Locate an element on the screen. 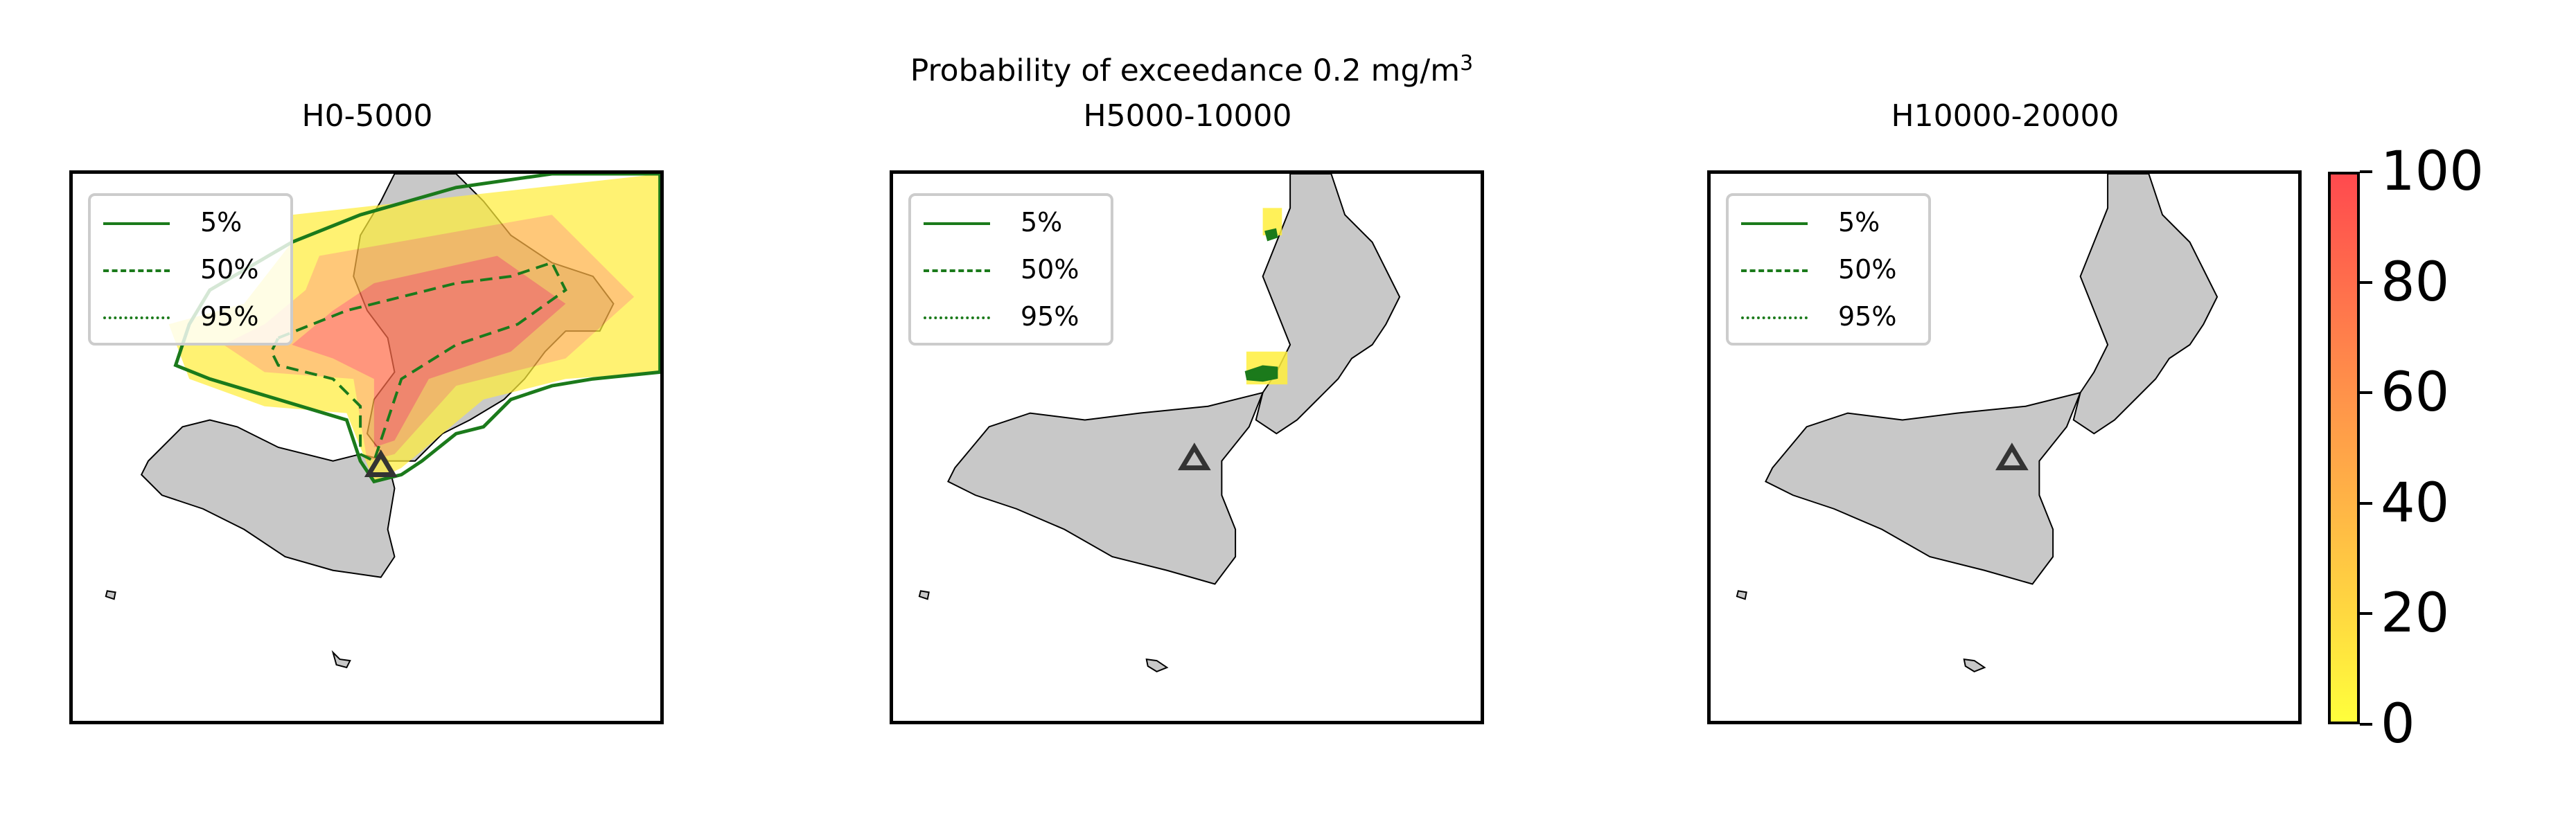  colorbar-tick-label: 80 is located at coordinates (2415, 282).